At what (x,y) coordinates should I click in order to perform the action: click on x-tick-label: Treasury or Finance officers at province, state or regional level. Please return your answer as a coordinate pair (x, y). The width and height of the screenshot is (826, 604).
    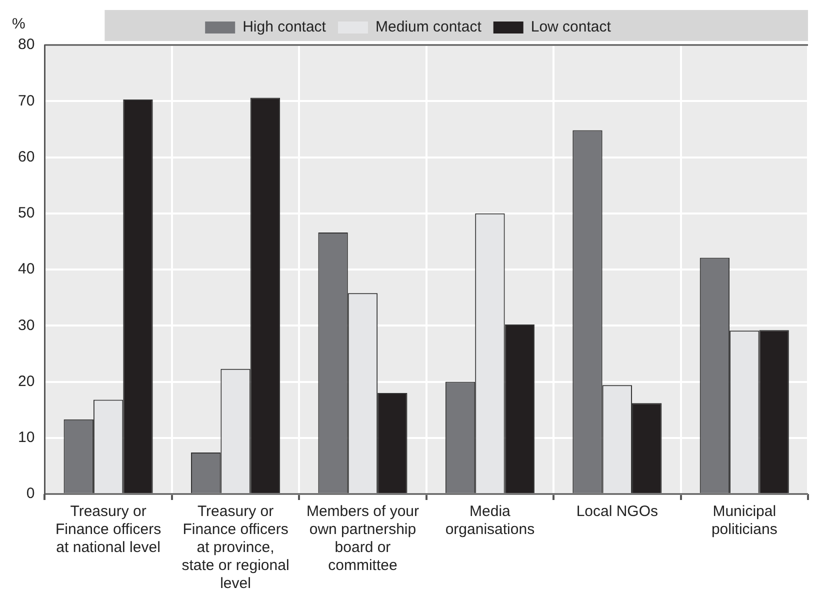
    Looking at the image, I should click on (236, 547).